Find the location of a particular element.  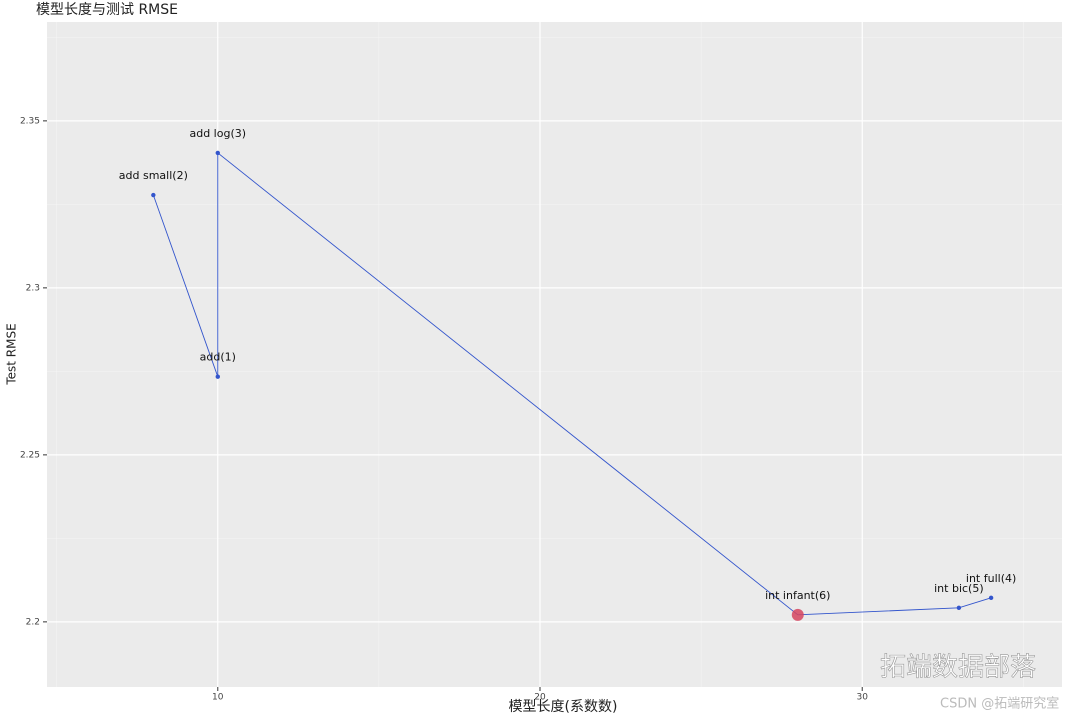

x-axis-label: 模型长度(系数数) is located at coordinates (563, 707).